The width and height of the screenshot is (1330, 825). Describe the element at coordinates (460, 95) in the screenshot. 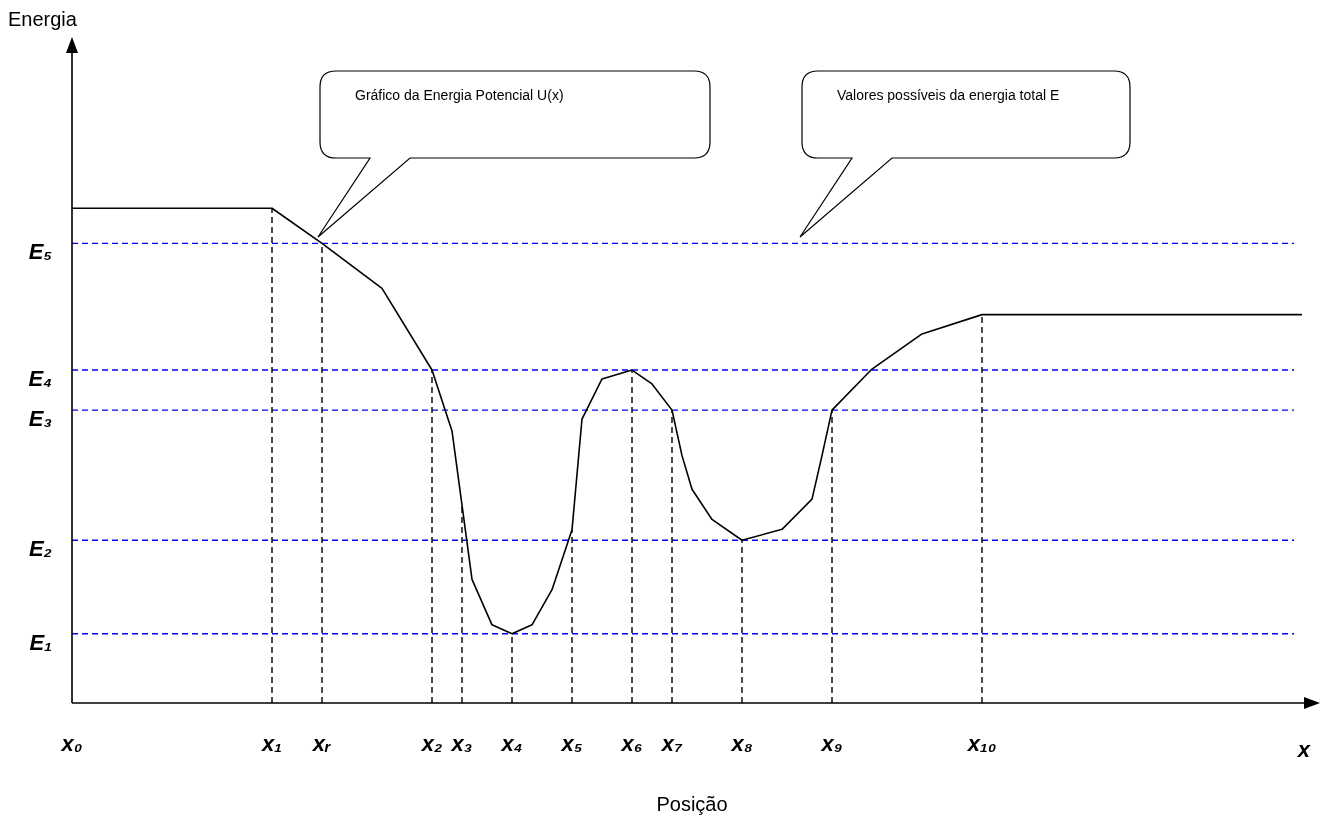

I see `text: Gráfico da Energia Potencial U(x)` at that location.